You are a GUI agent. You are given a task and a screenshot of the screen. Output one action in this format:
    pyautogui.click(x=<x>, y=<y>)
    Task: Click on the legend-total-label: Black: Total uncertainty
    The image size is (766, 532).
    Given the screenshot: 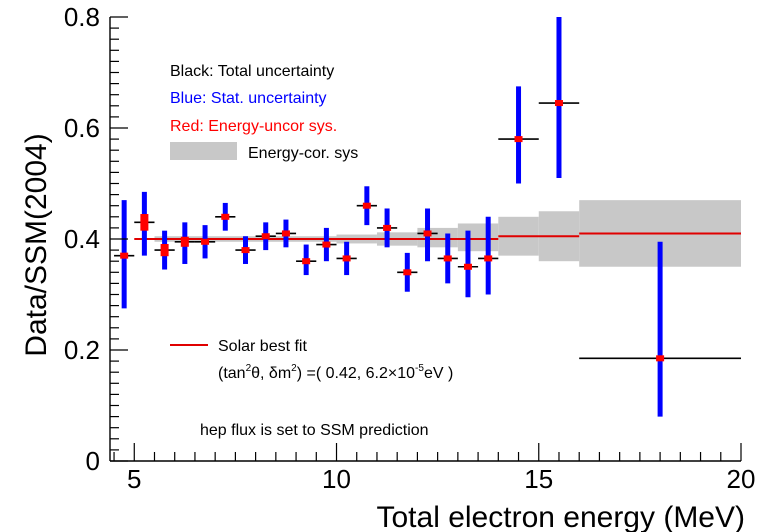 What is the action you would take?
    pyautogui.click(x=252, y=71)
    